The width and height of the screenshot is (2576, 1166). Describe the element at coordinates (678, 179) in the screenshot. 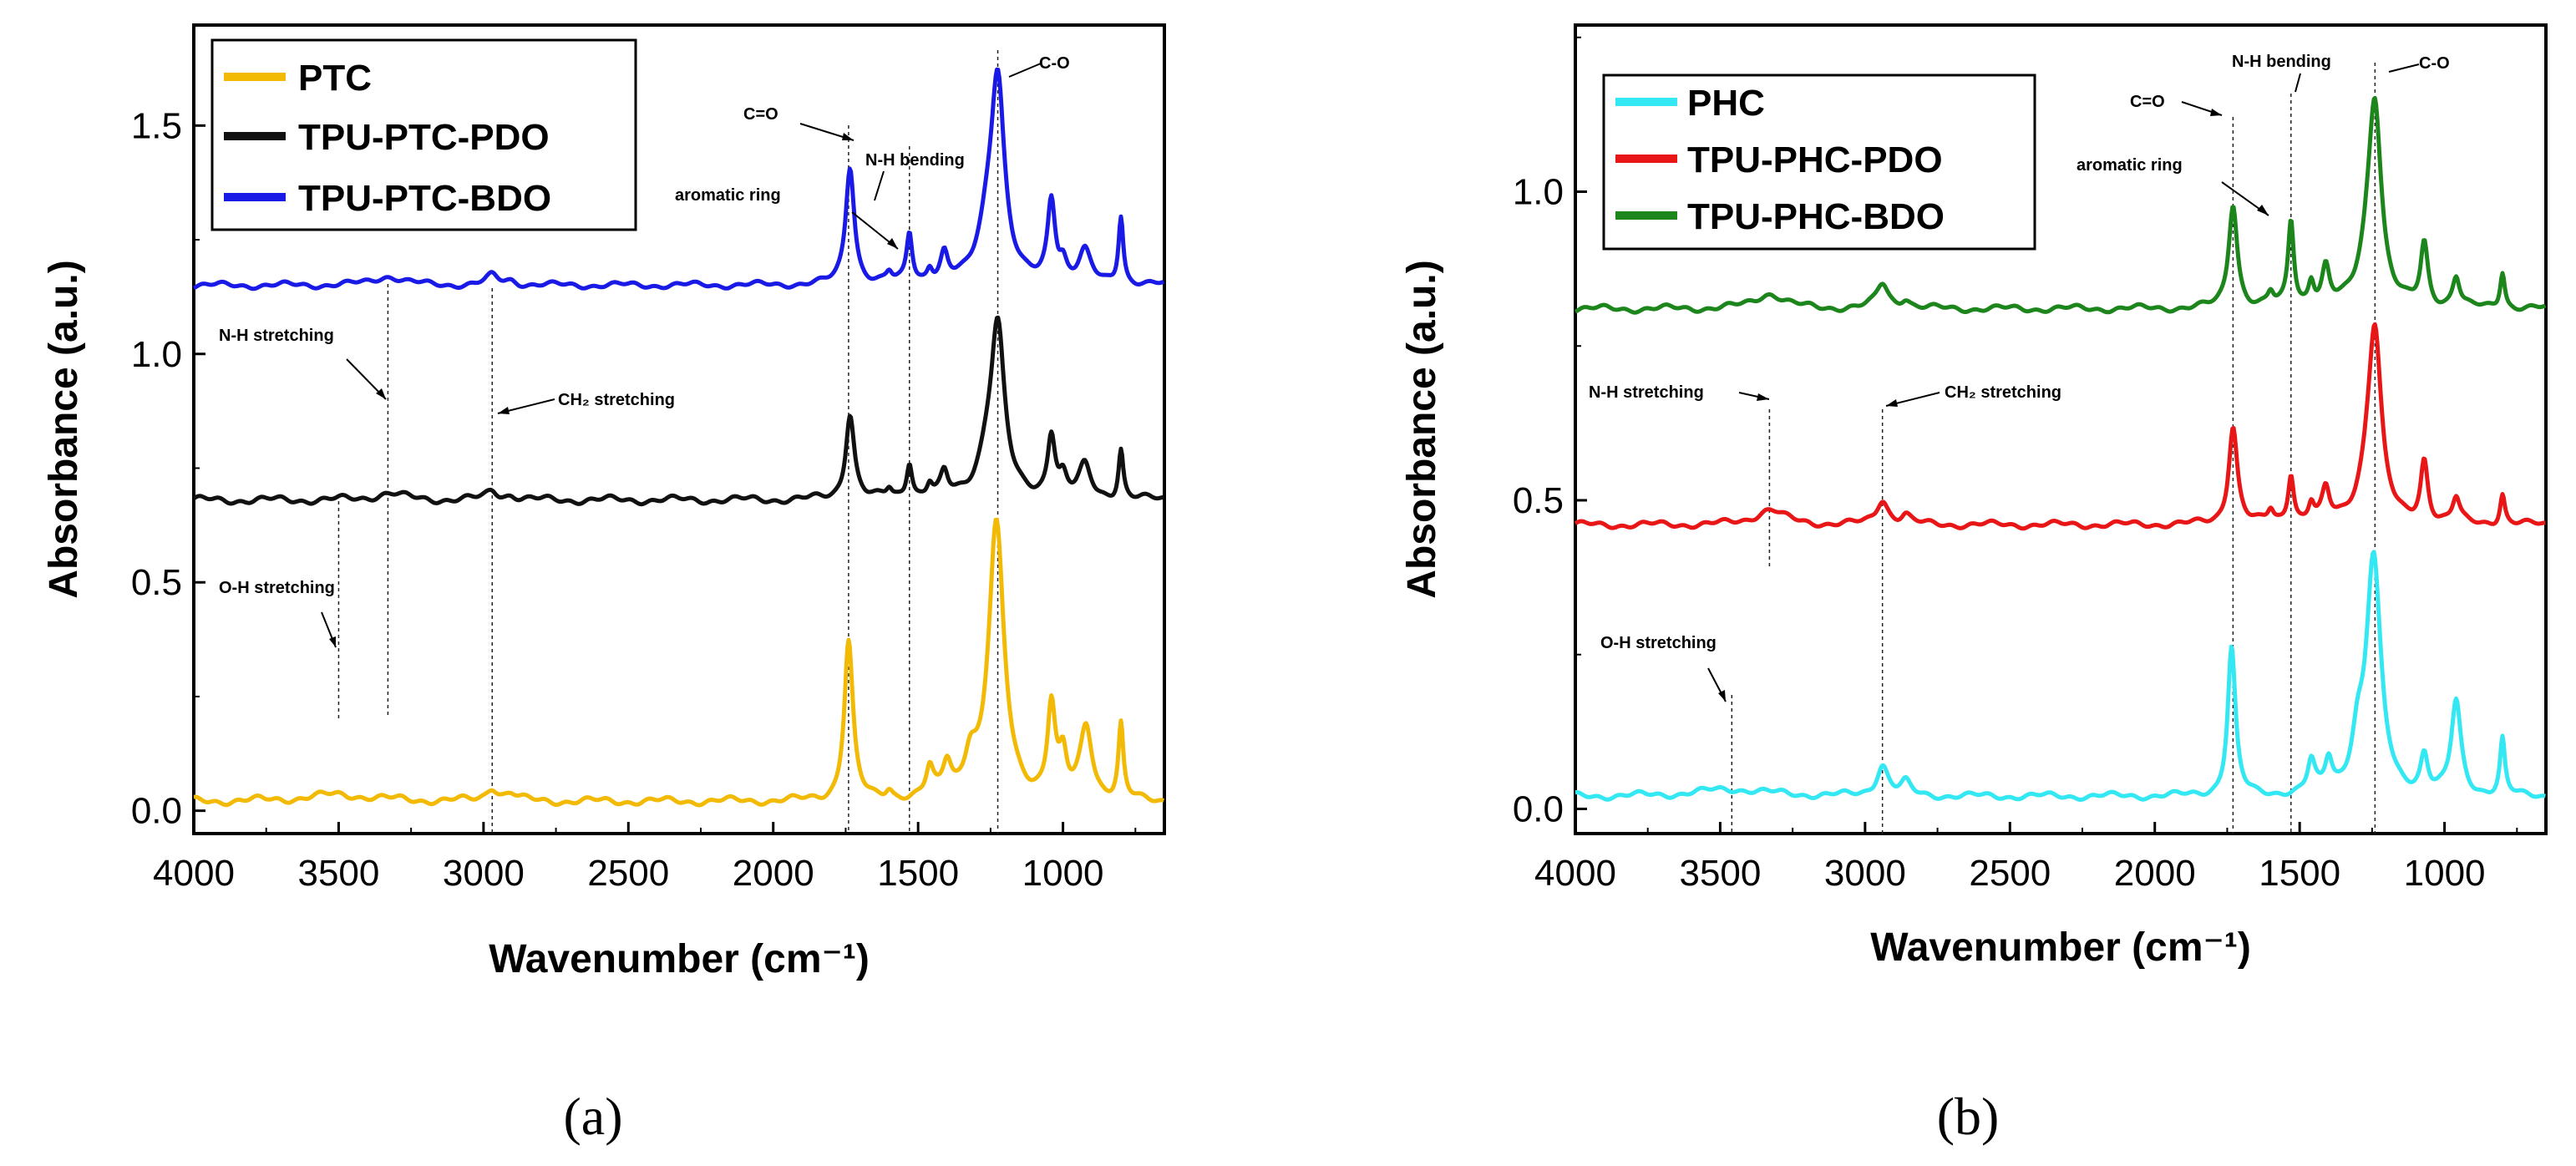

I see `series-line-tpu-ptc-bdo` at that location.